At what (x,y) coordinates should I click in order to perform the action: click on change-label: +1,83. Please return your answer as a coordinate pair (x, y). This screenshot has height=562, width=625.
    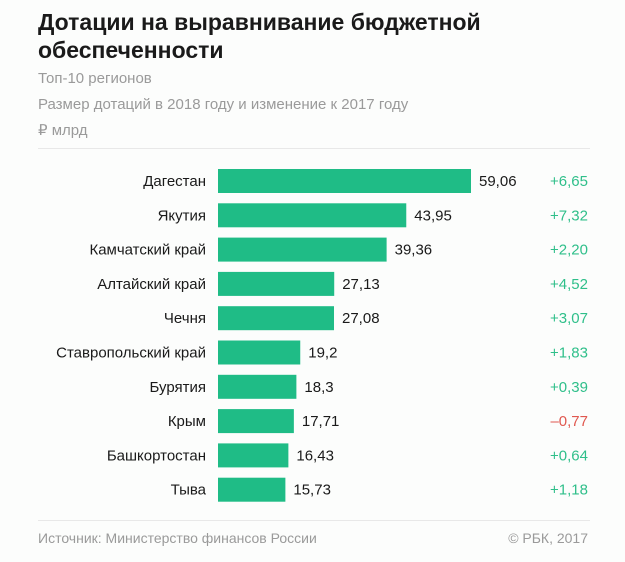
    Looking at the image, I should click on (569, 353).